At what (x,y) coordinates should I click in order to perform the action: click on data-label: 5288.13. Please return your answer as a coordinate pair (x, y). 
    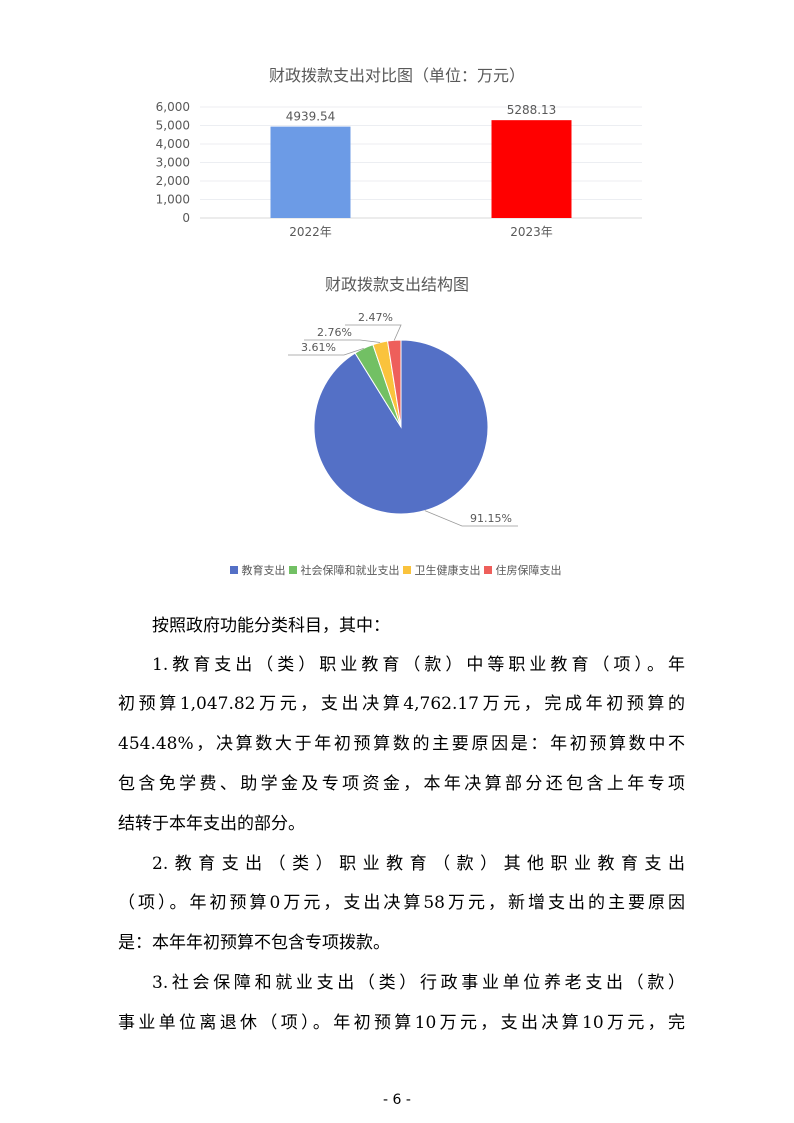
    Looking at the image, I should click on (532, 110).